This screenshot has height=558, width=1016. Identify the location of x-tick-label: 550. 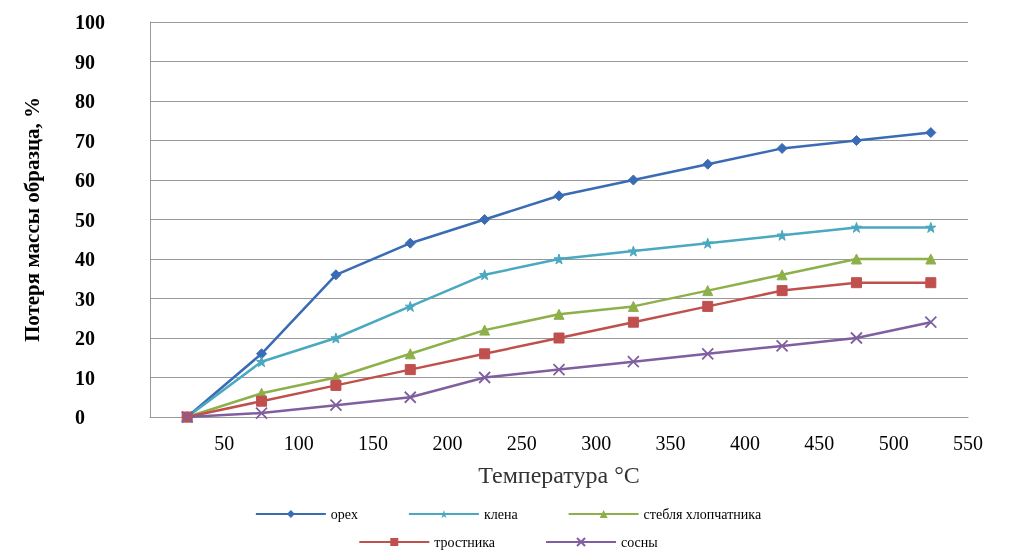
(968, 443).